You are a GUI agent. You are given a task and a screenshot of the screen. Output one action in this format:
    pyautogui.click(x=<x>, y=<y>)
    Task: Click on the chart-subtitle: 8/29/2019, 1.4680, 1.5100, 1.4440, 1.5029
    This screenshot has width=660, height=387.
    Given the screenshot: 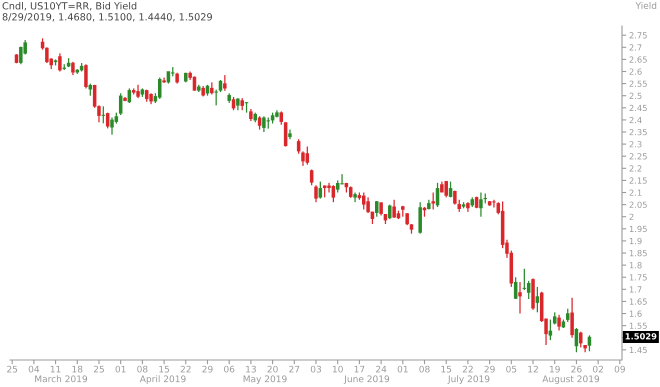 What is the action you would take?
    pyautogui.click(x=107, y=17)
    